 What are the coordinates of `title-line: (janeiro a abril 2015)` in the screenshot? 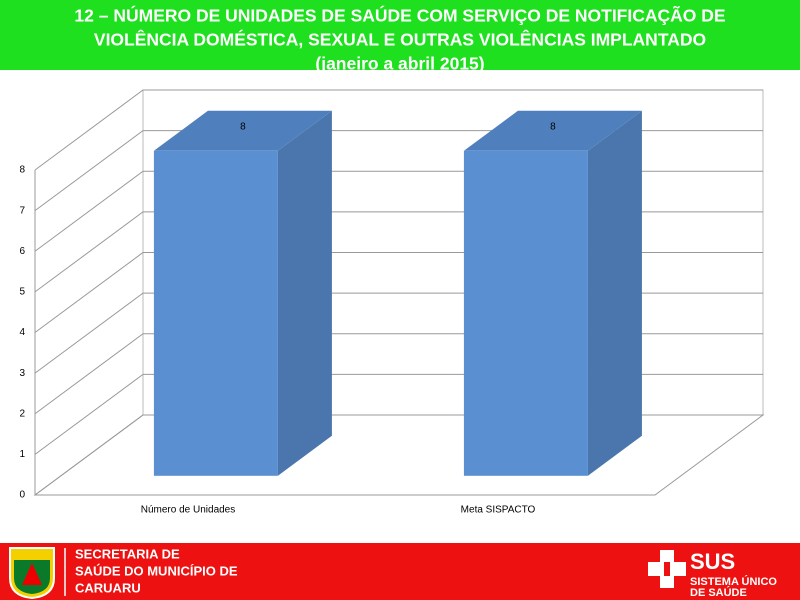 It's located at (399, 64).